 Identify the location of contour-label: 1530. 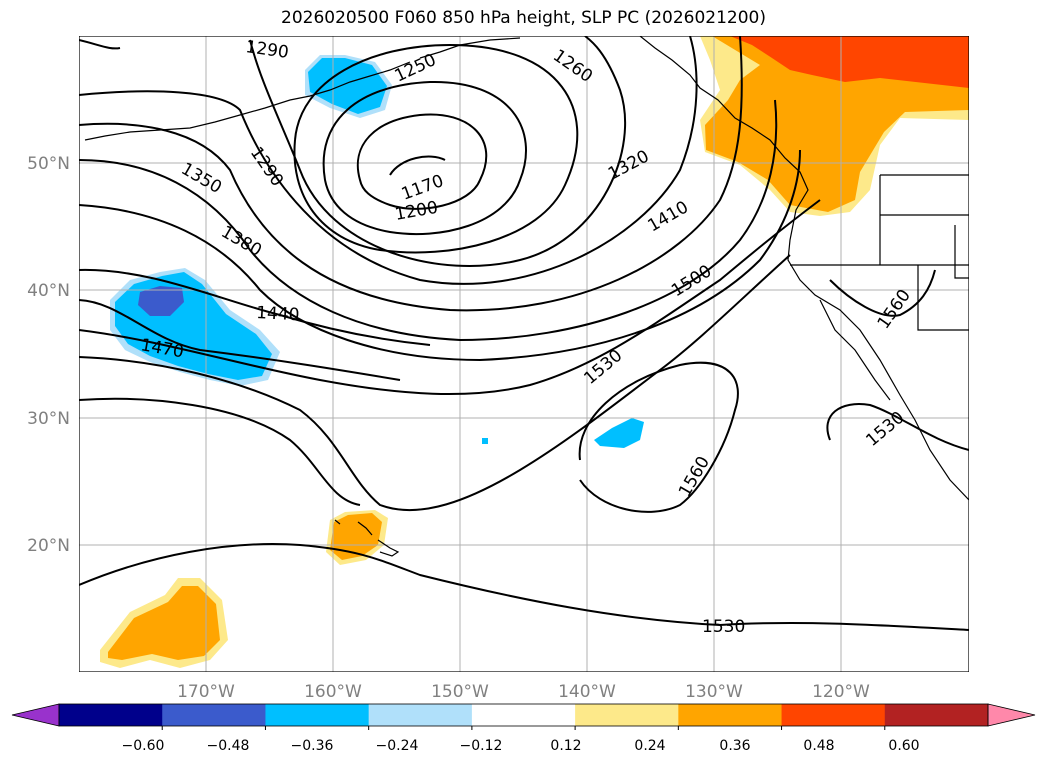
(723, 627).